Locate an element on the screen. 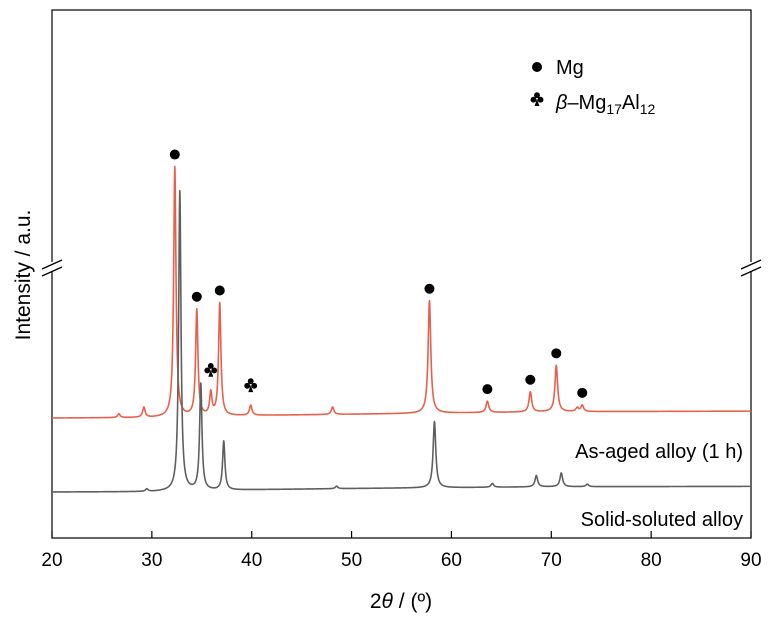  axis-break-left is located at coordinates (52, 268).